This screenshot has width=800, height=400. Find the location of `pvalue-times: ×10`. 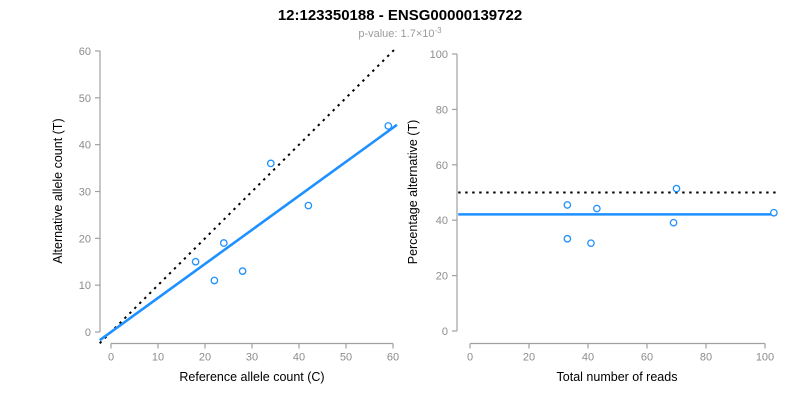

pvalue-times: ×10 is located at coordinates (425, 34).